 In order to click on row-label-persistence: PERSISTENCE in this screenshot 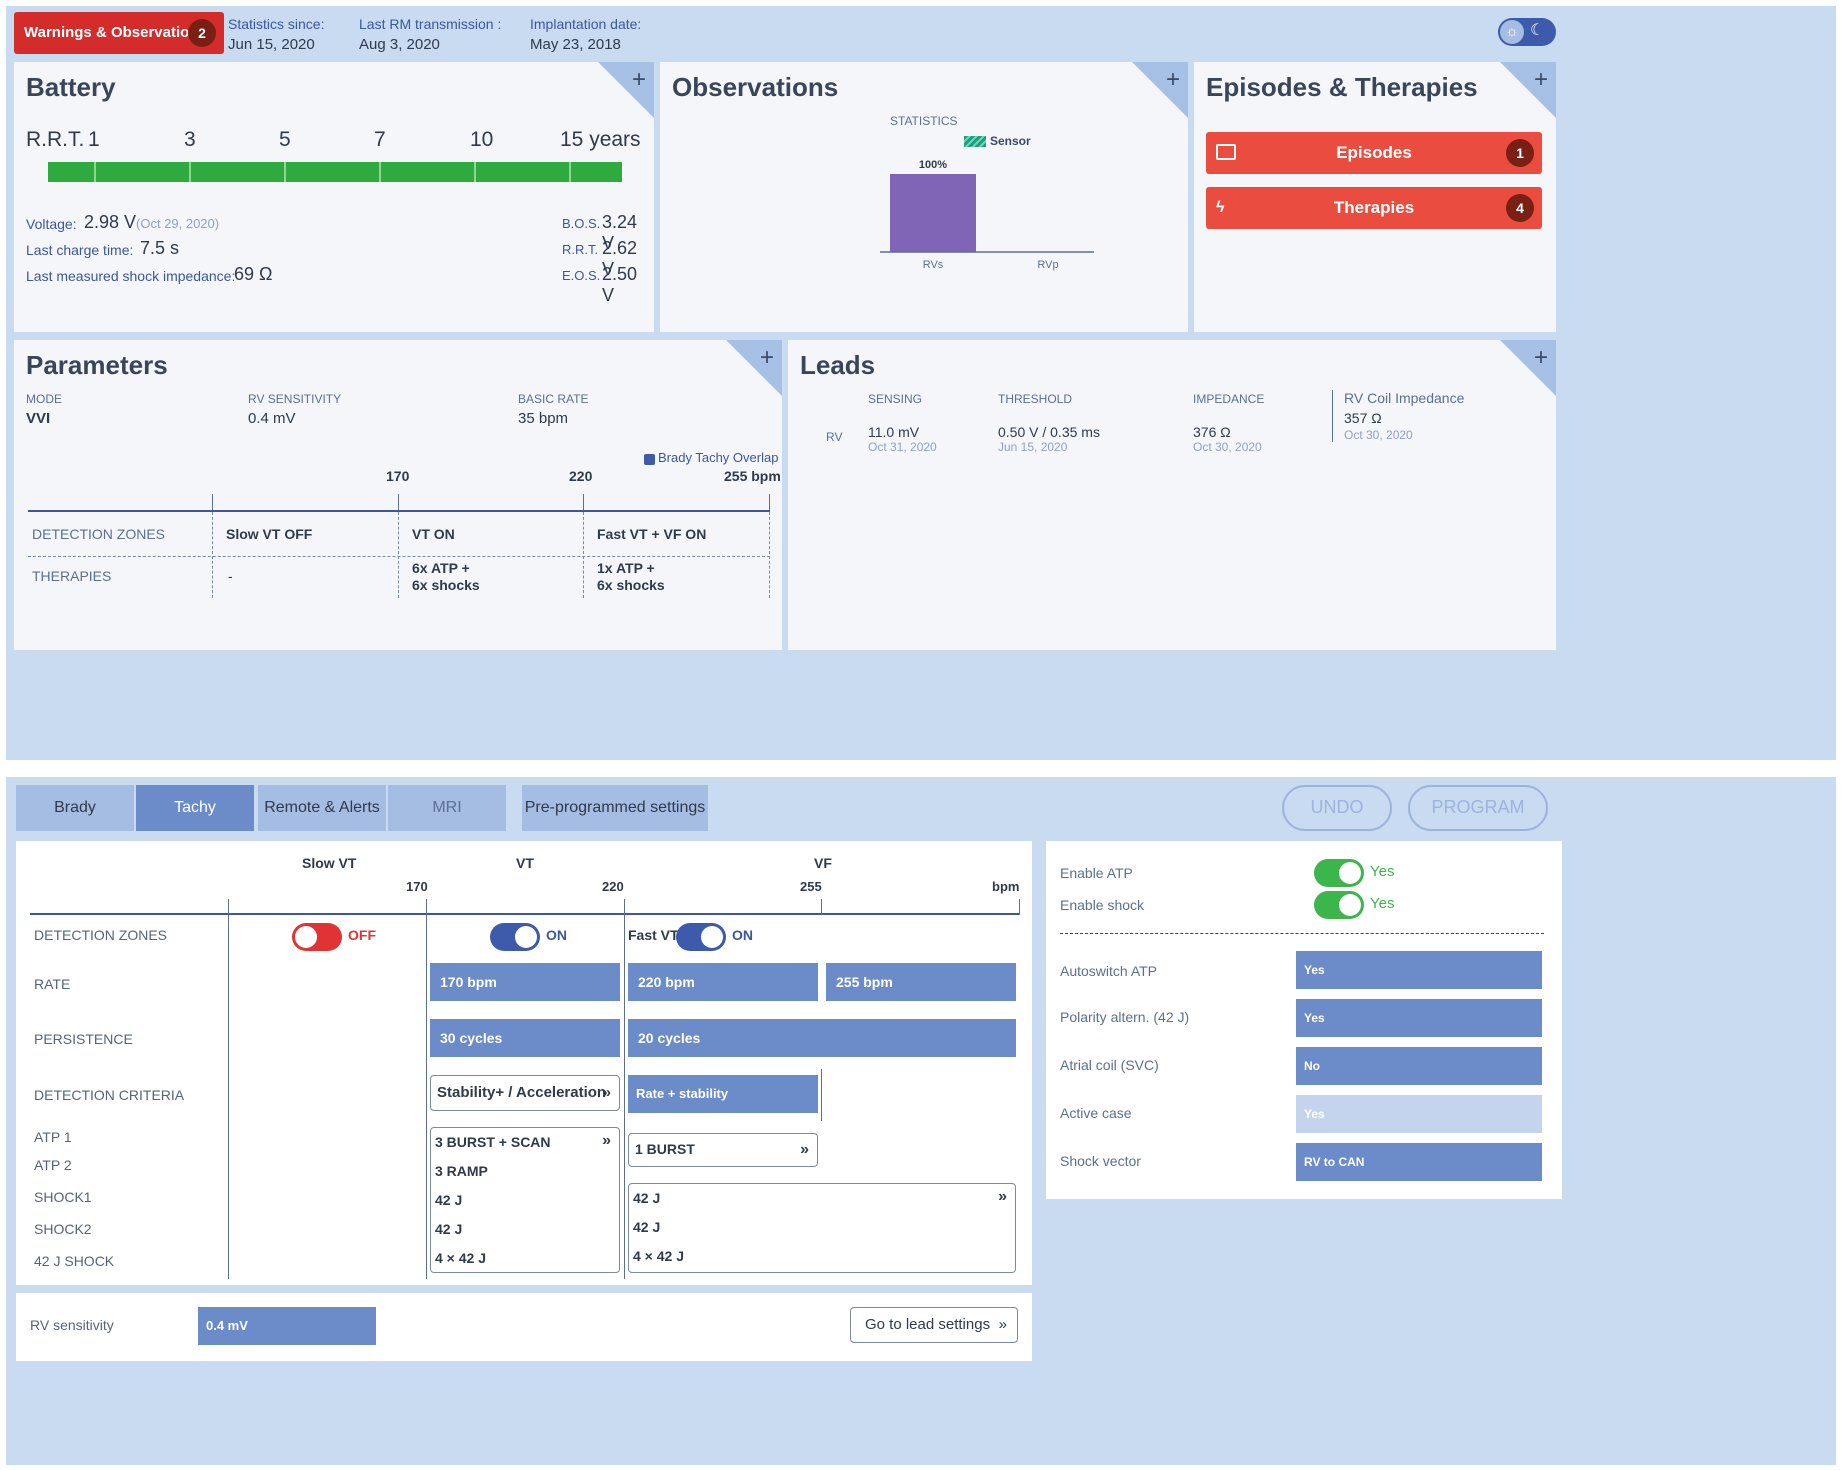, I will do `click(83, 1039)`.